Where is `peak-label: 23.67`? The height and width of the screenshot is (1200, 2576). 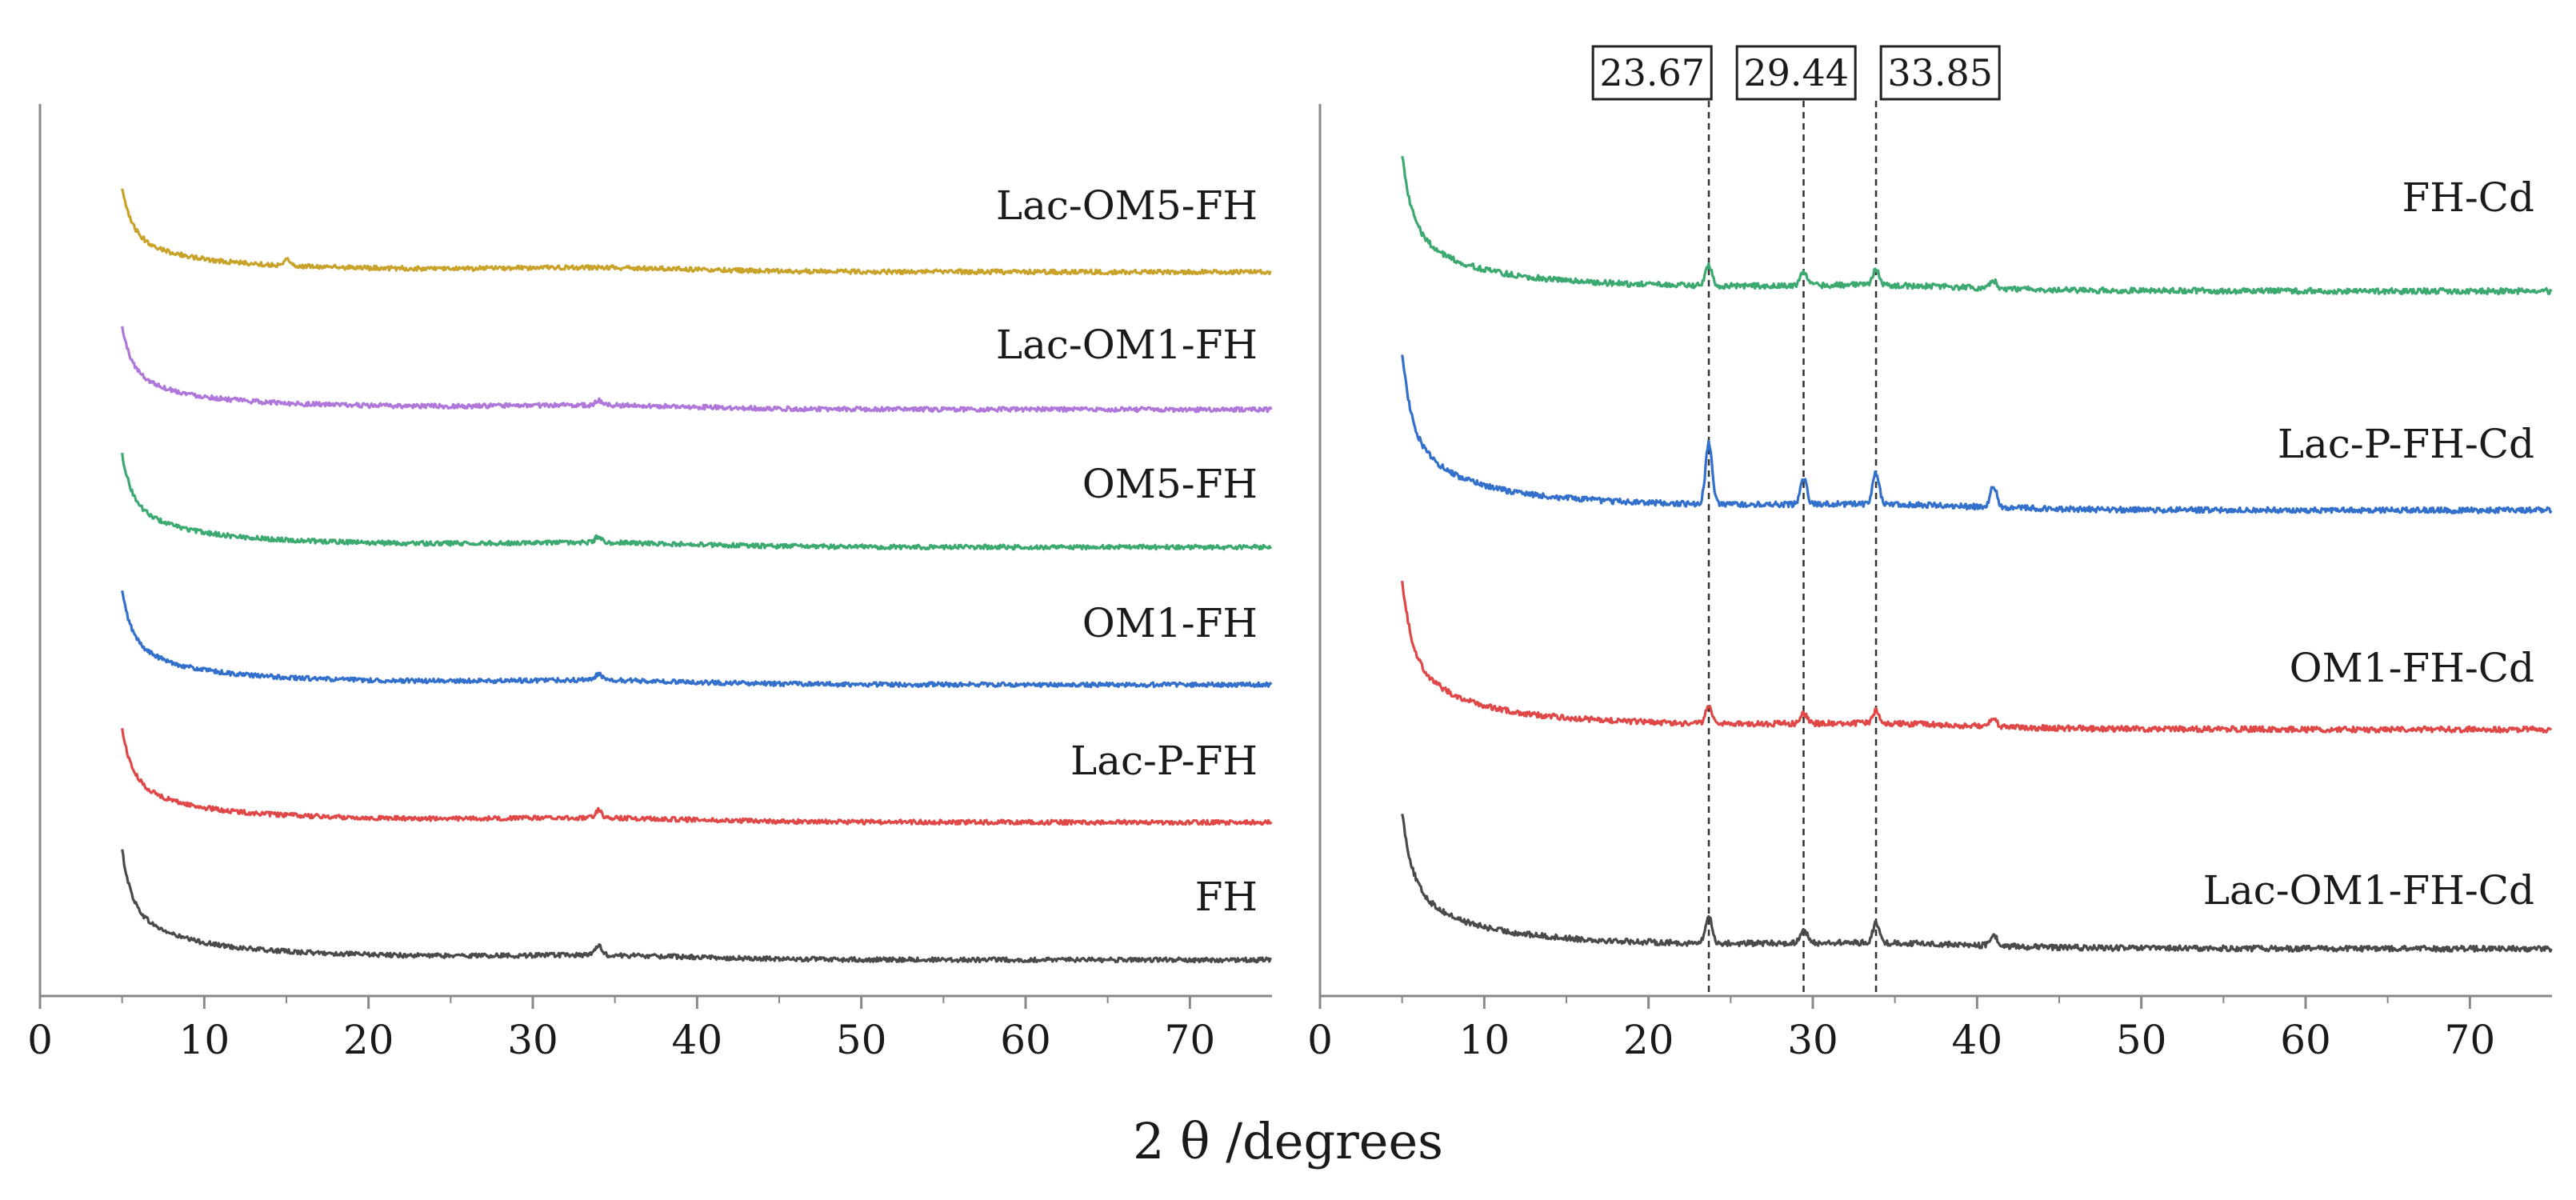 peak-label: 23.67 is located at coordinates (1652, 72).